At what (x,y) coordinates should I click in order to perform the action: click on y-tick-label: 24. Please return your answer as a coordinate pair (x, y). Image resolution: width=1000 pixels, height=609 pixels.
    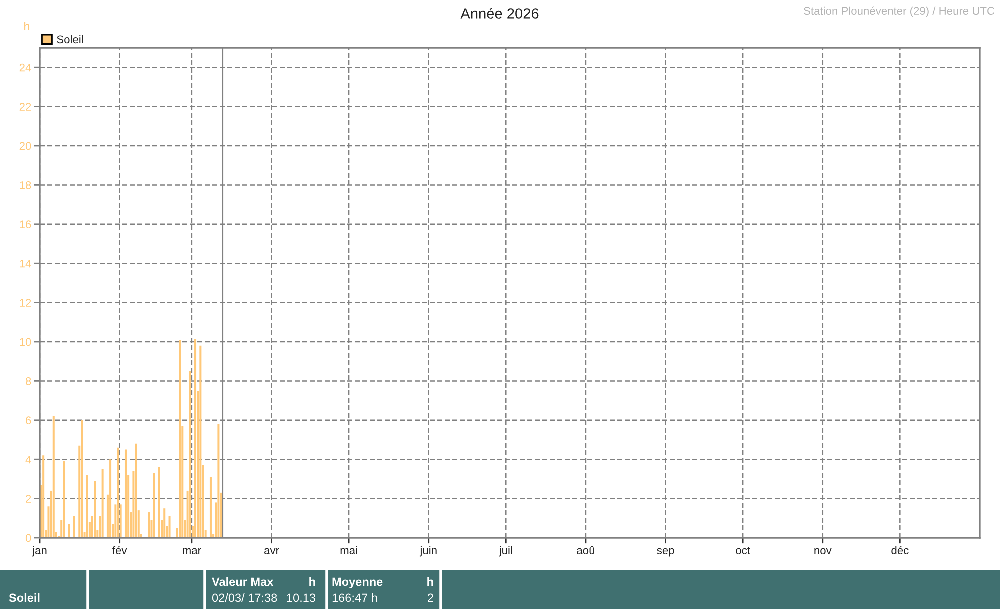
    Looking at the image, I should click on (26, 68).